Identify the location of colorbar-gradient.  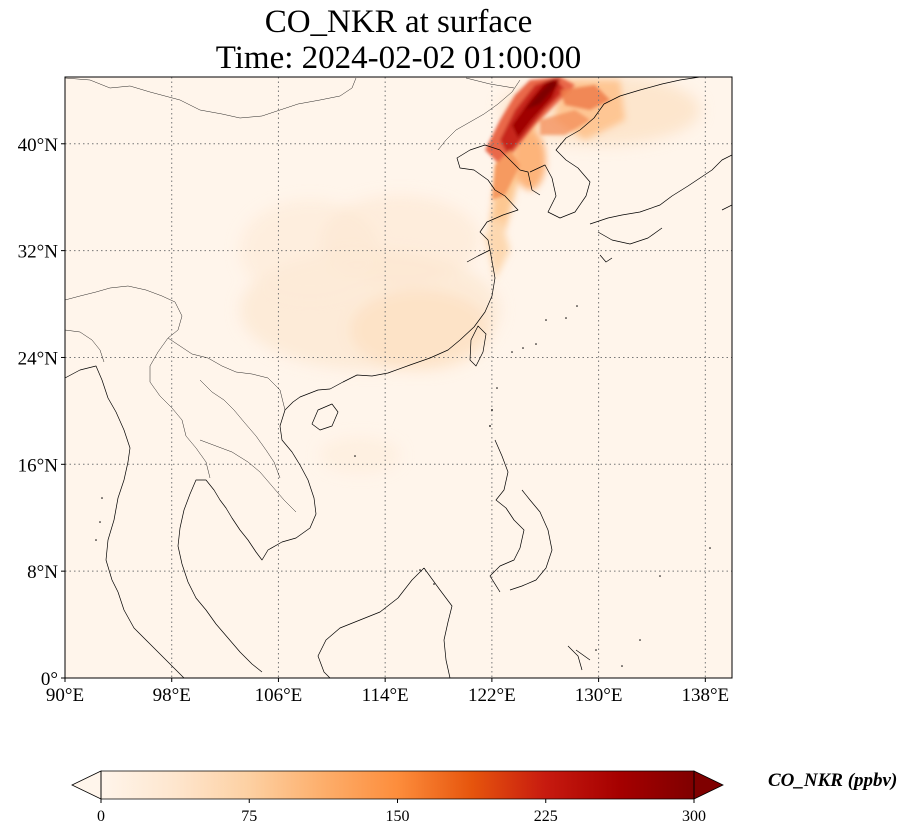
(397, 785).